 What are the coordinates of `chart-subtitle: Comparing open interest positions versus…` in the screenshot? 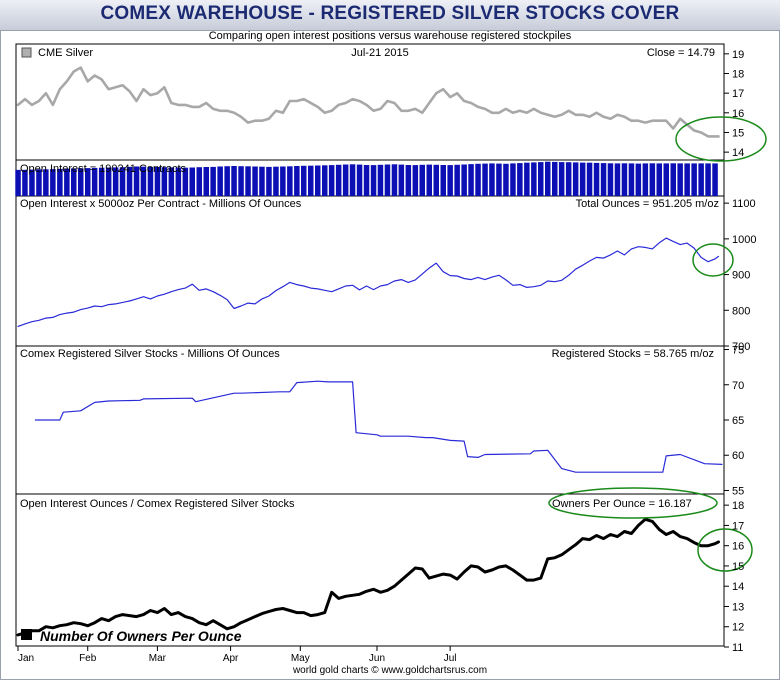 It's located at (390, 36).